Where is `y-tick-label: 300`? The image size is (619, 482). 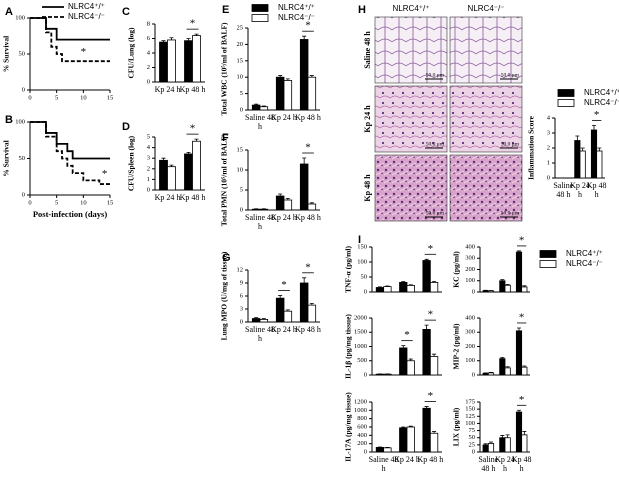
y-tick-label: 300 is located at coordinates (470, 332).